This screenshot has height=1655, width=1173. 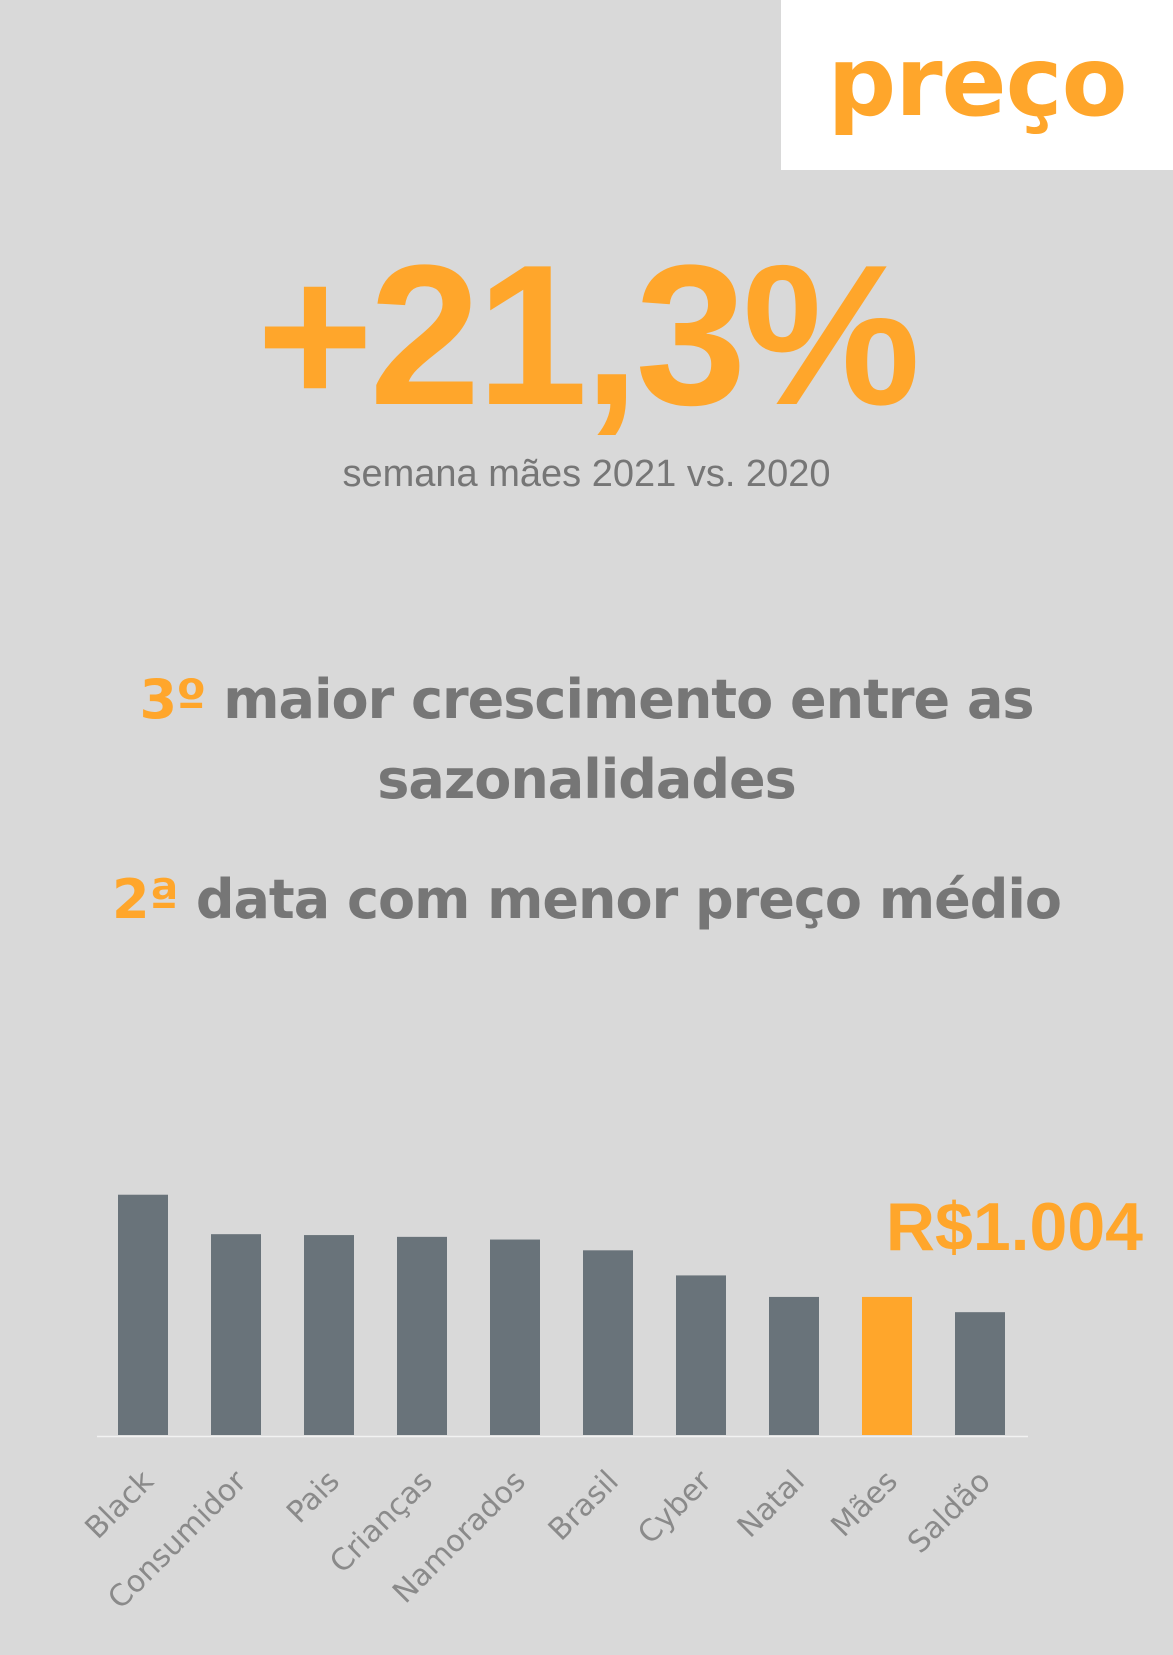 What do you see at coordinates (771, 1504) in the screenshot?
I see `tick-label-7: Natal` at bounding box center [771, 1504].